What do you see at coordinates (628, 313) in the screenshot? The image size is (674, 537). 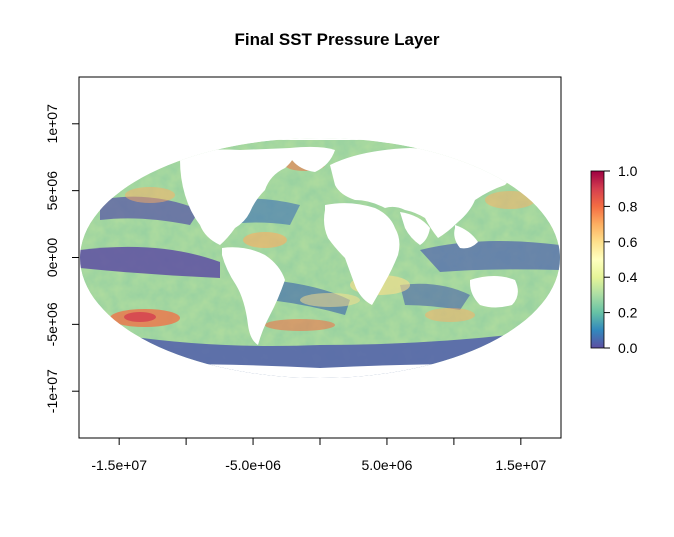 I see `legend-tick-label: 0.2` at bounding box center [628, 313].